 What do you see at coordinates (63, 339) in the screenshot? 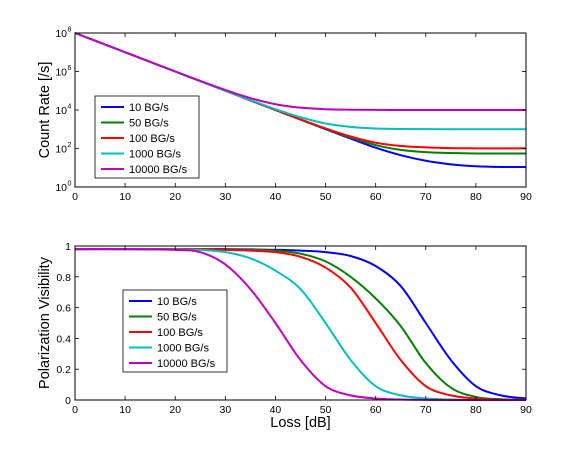
I see `y-tick-label: 0.4` at bounding box center [63, 339].